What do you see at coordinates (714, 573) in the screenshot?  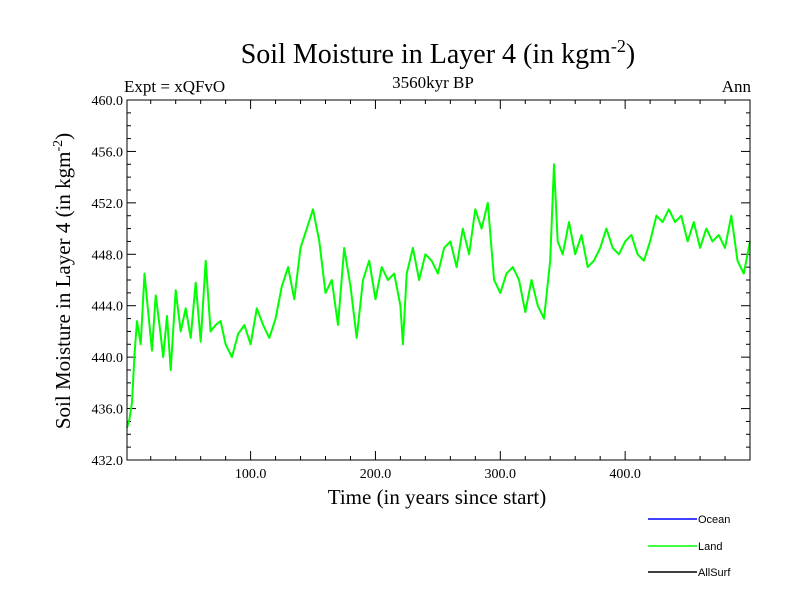 I see `legend-label-allsurf: AllSurf` at bounding box center [714, 573].